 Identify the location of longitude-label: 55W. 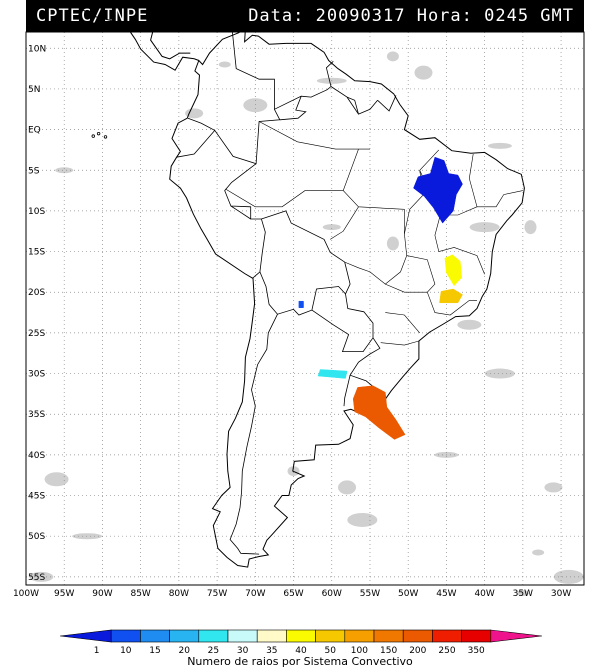
(370, 594).